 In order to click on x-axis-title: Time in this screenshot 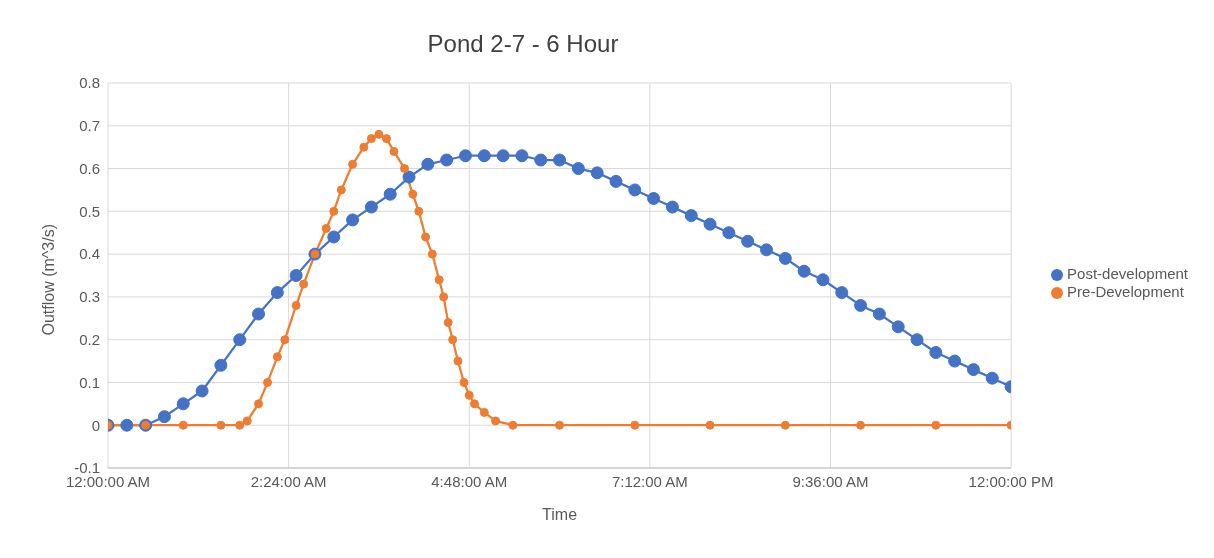, I will do `click(560, 514)`.